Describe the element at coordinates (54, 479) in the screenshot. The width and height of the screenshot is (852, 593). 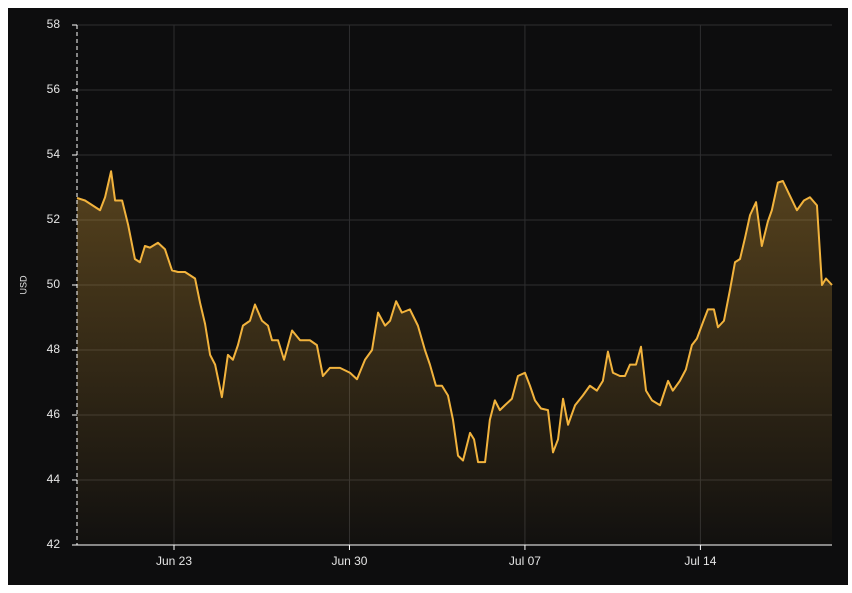
I see `y-tick-label: 44` at that location.